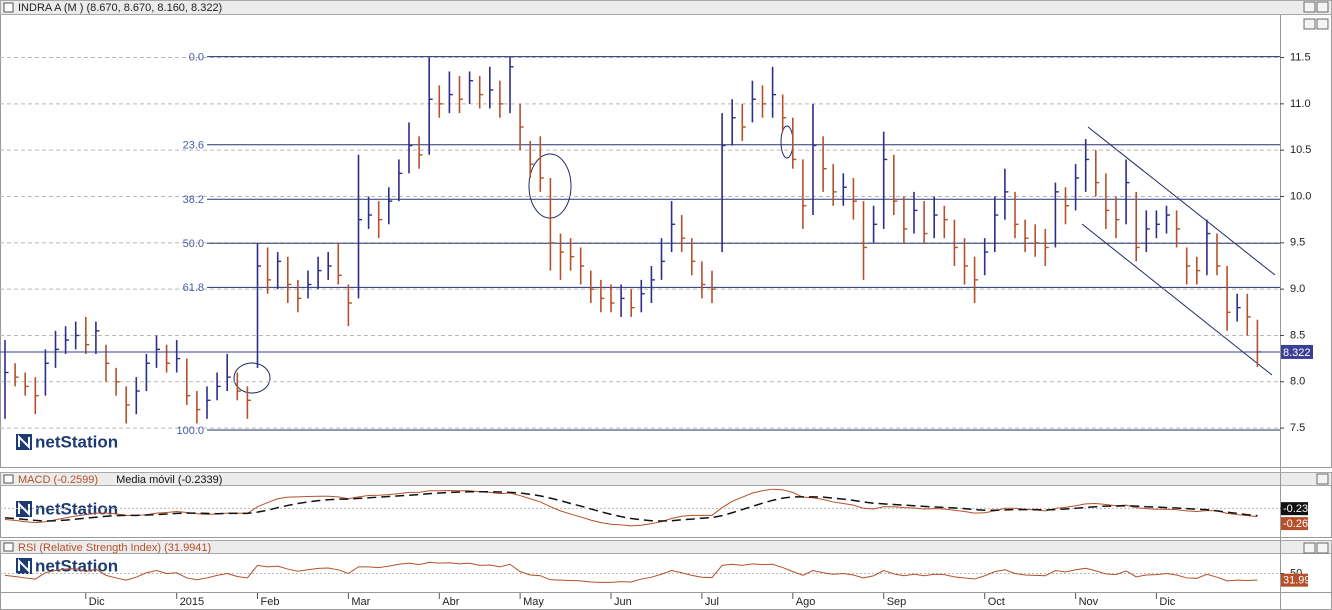 The height and width of the screenshot is (610, 1332). Describe the element at coordinates (623, 602) in the screenshot. I see `x-tick-label: Jun` at that location.